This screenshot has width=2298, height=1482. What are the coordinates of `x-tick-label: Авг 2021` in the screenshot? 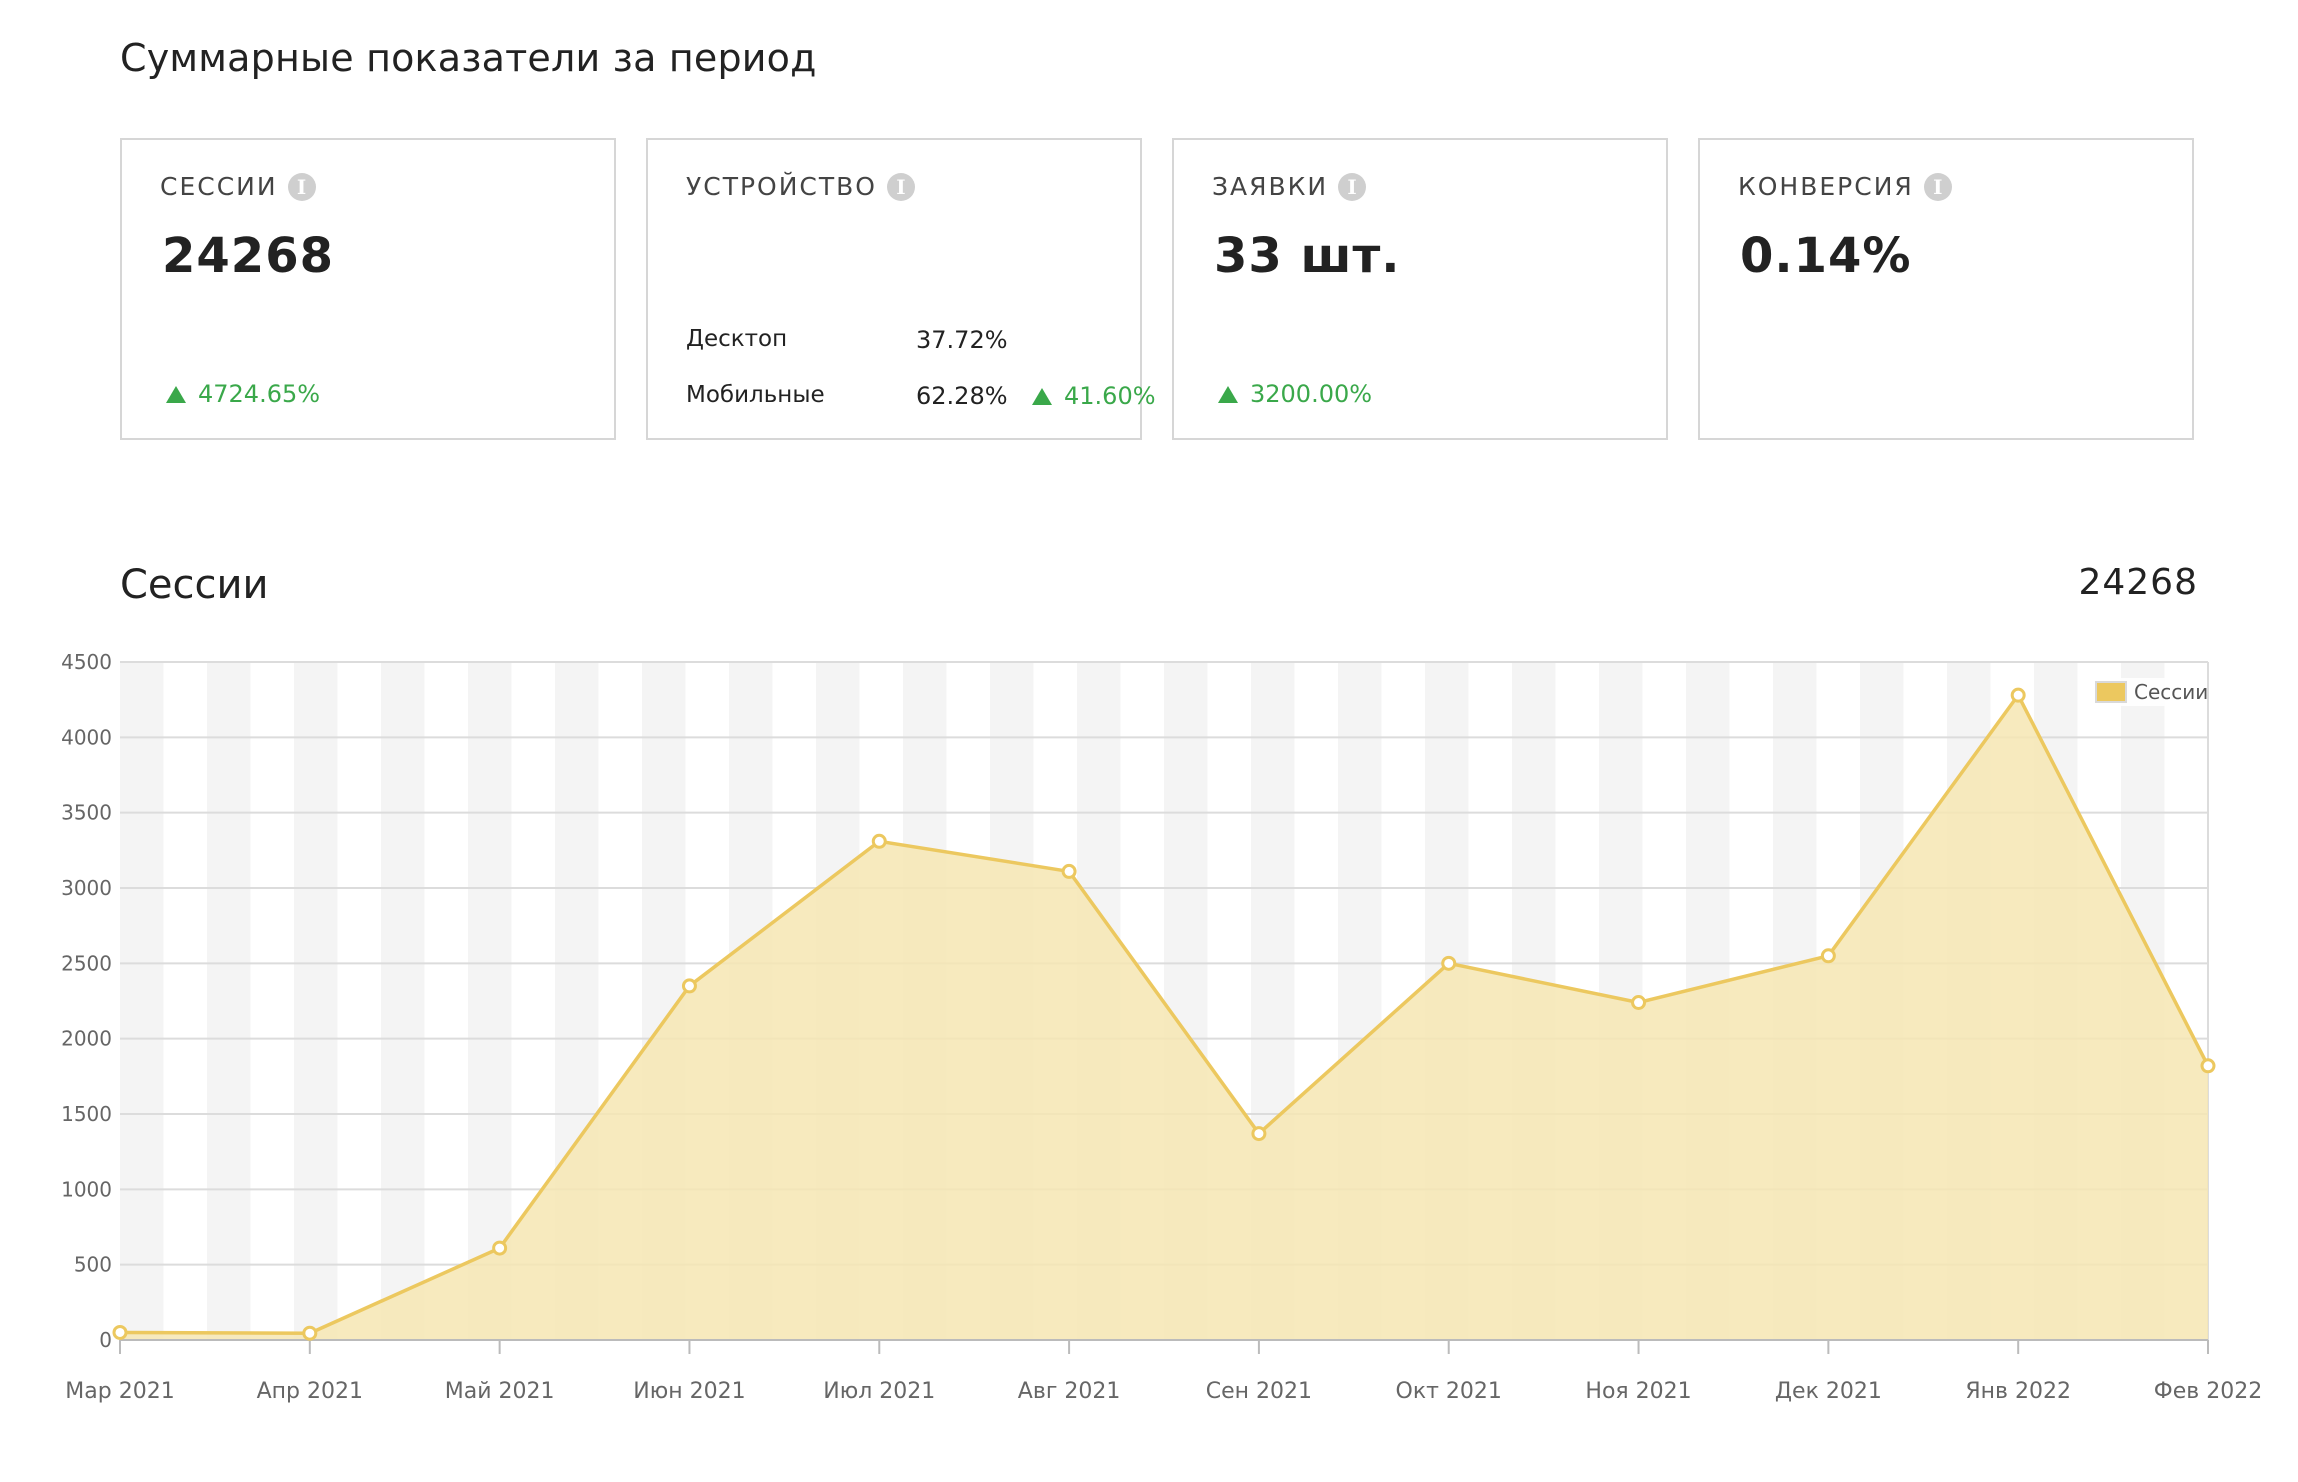 It's located at (1069, 1391).